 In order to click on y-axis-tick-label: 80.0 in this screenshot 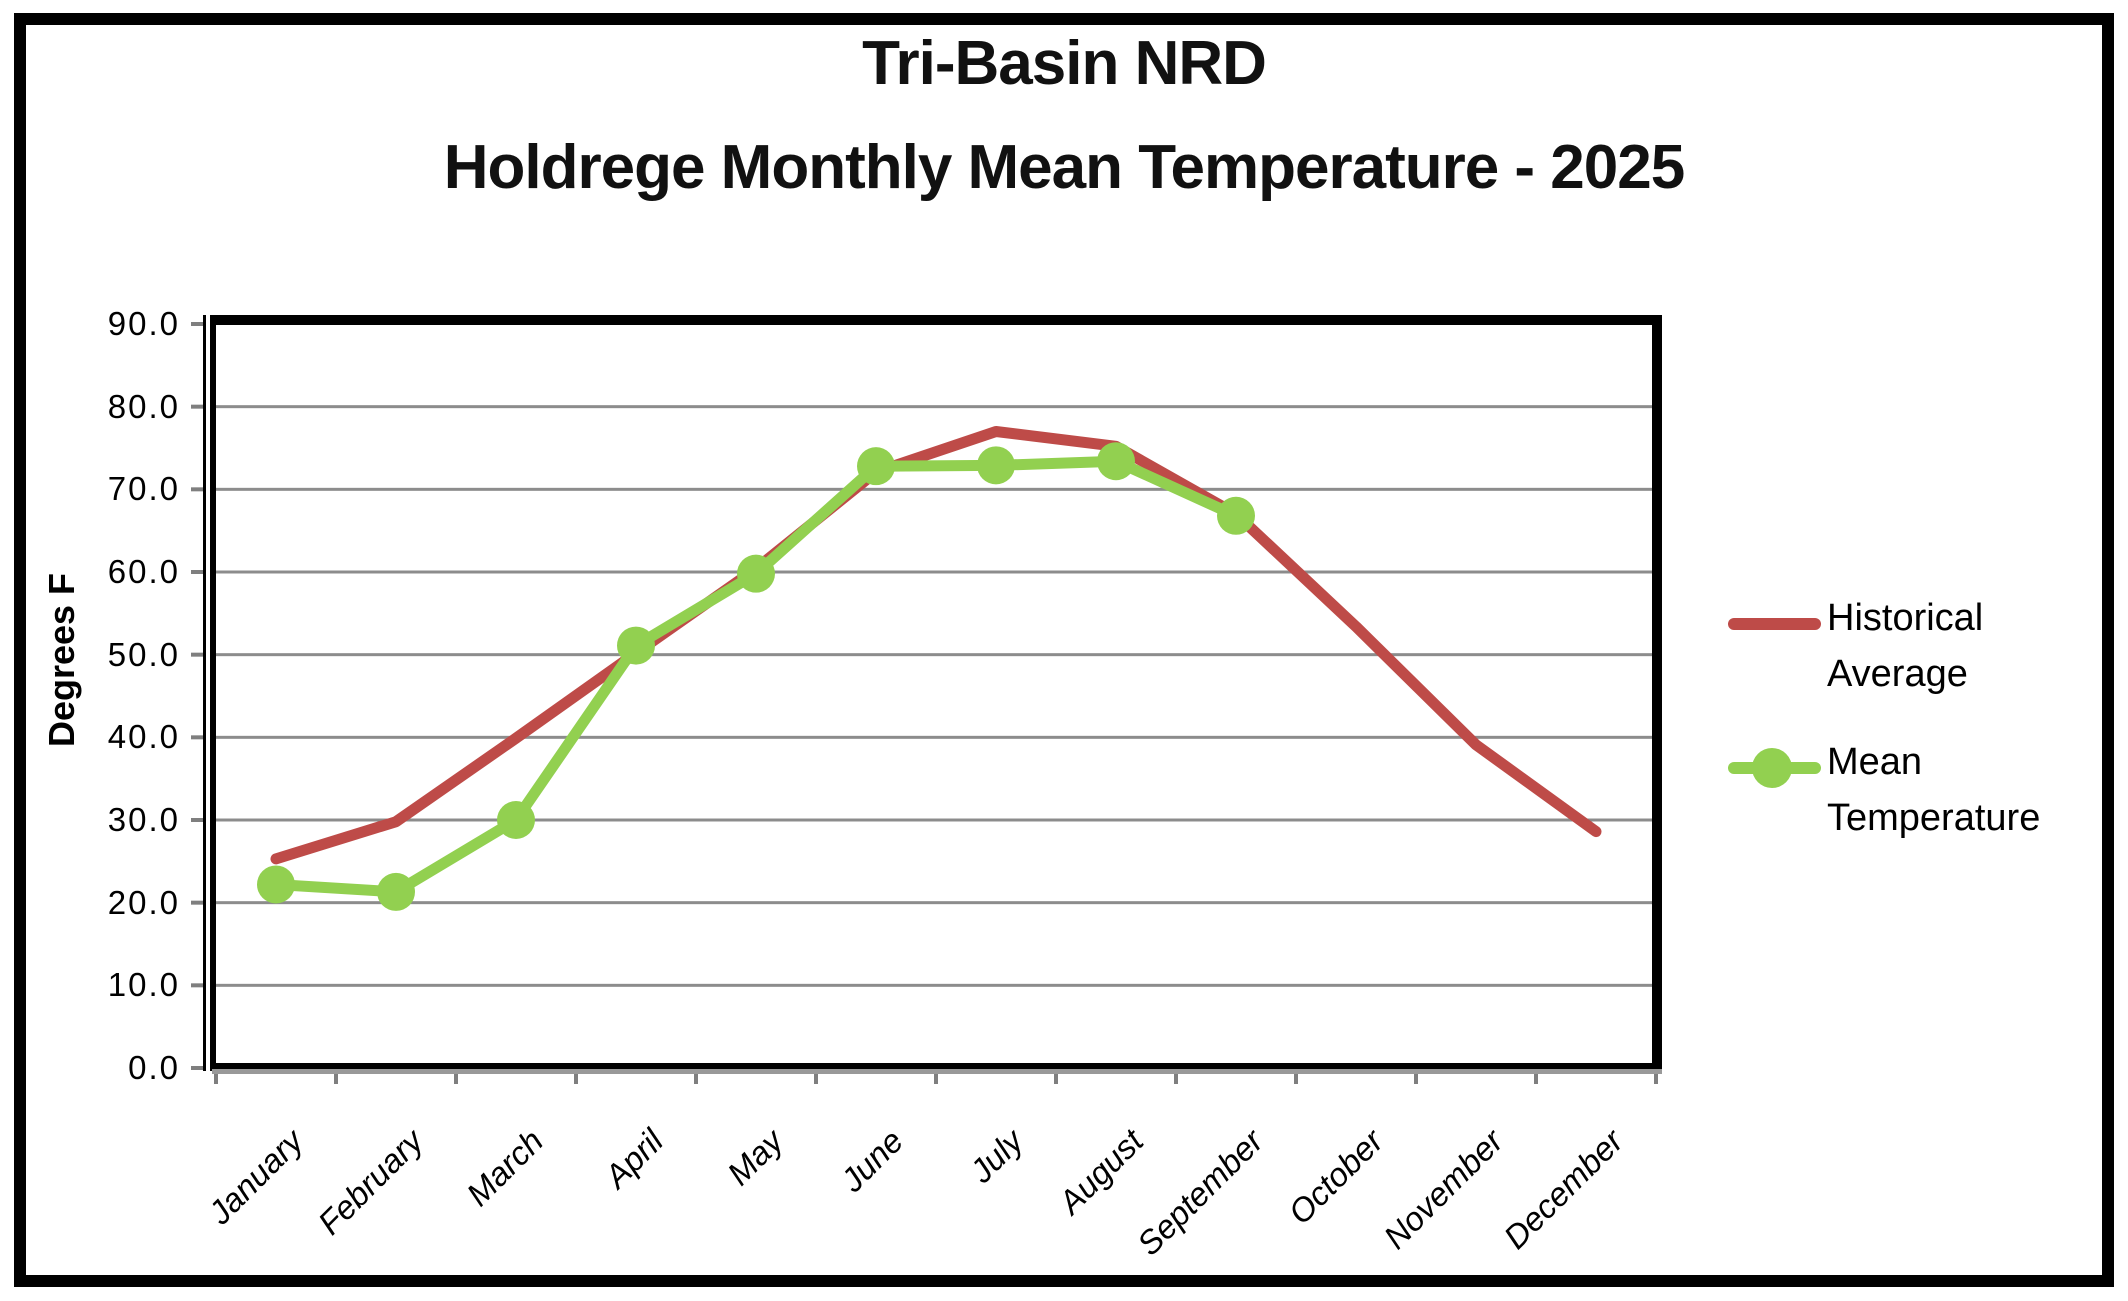, I will do `click(143, 406)`.